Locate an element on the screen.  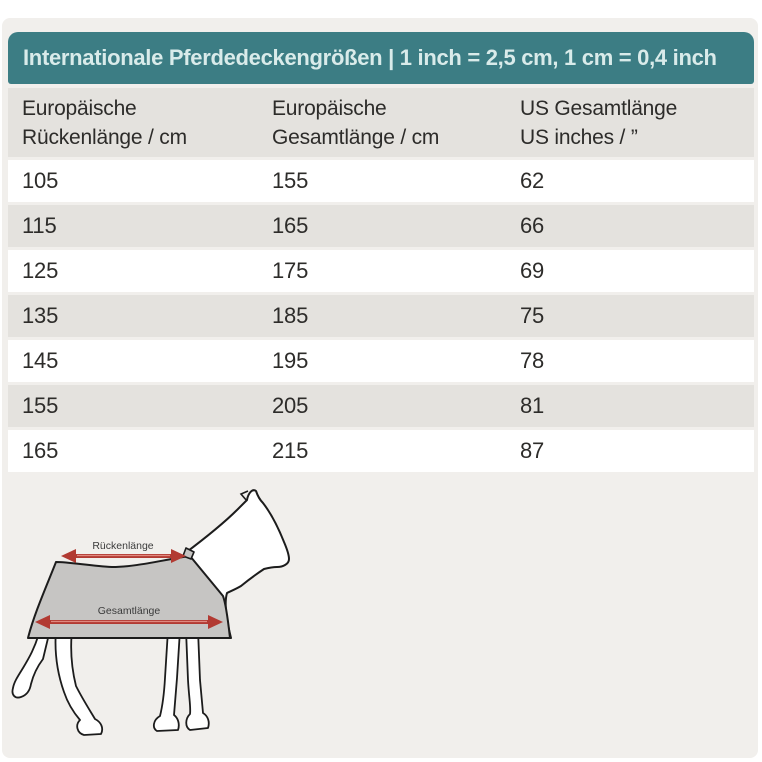
horse-hind-leg-bent is located at coordinates (30, 664).